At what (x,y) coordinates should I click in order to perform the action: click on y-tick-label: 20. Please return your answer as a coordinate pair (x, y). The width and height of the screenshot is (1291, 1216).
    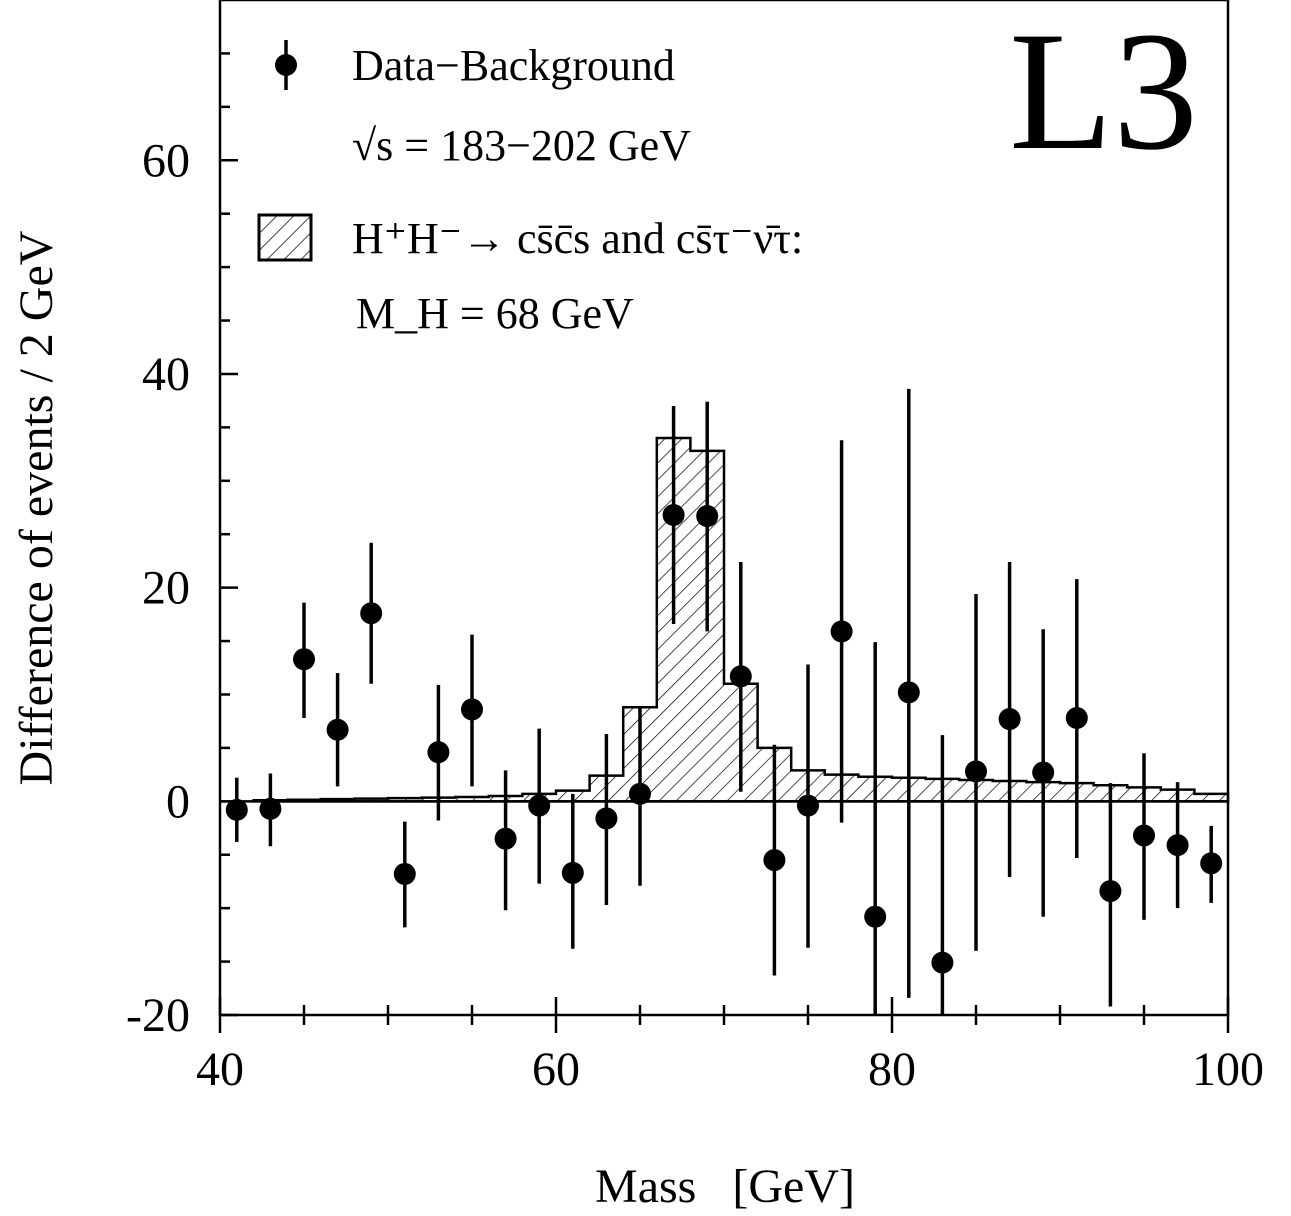
    Looking at the image, I should click on (166, 588).